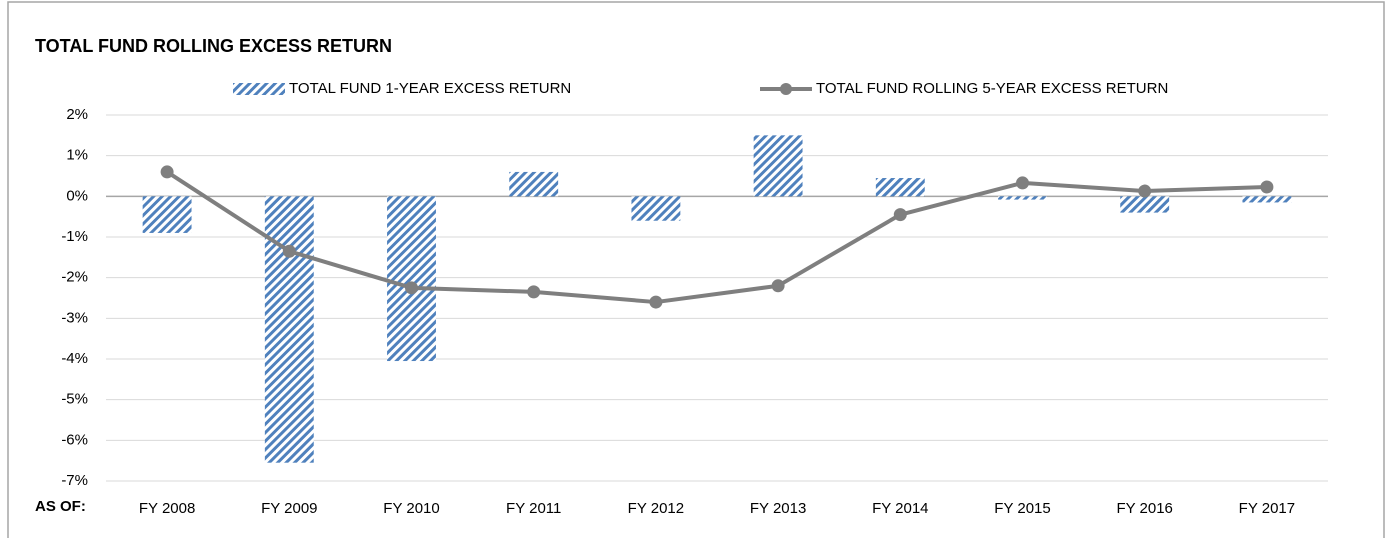 The height and width of the screenshot is (538, 1389). Describe the element at coordinates (74, 358) in the screenshot. I see `y-tick-label: -4%` at that location.